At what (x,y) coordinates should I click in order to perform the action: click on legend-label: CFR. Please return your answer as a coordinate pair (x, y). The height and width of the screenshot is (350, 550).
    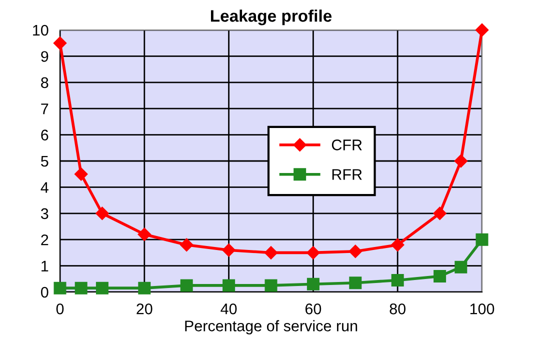
    Looking at the image, I should click on (347, 145).